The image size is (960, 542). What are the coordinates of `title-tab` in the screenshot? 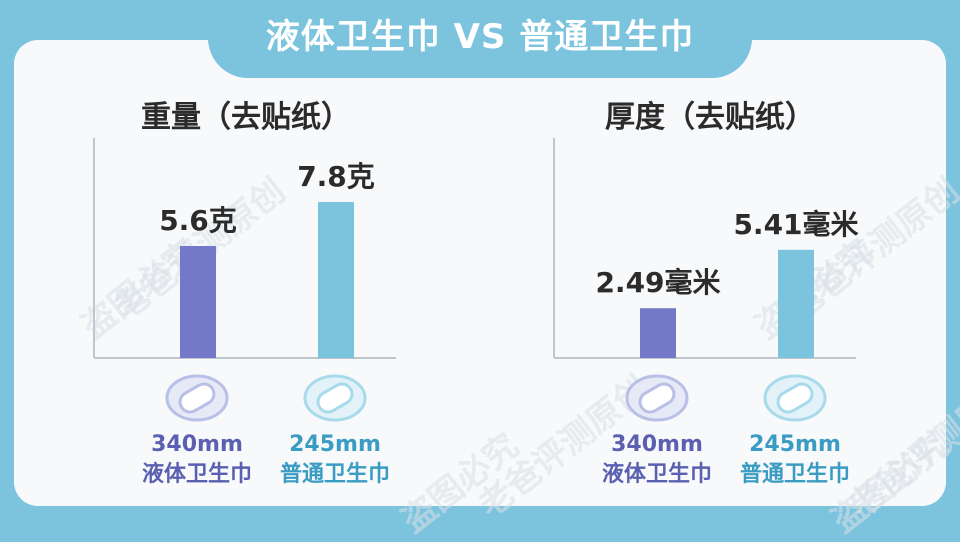 It's located at (480, 39).